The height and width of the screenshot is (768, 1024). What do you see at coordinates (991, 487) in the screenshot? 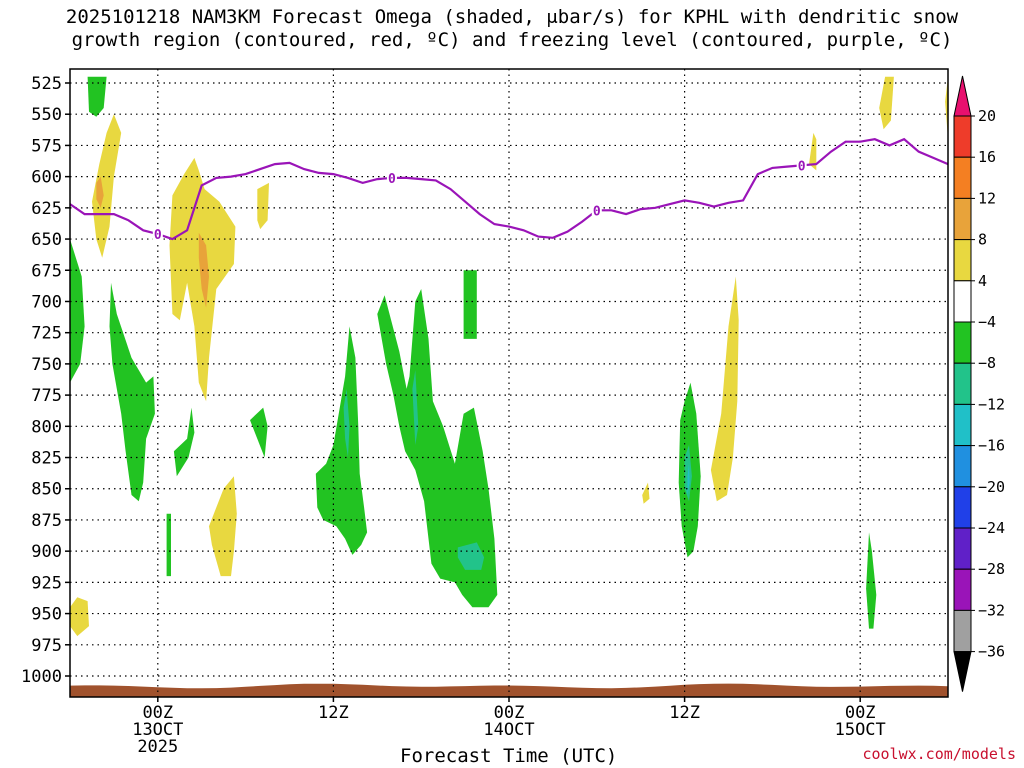
I see `colorbar-label-9: −20` at bounding box center [991, 487].